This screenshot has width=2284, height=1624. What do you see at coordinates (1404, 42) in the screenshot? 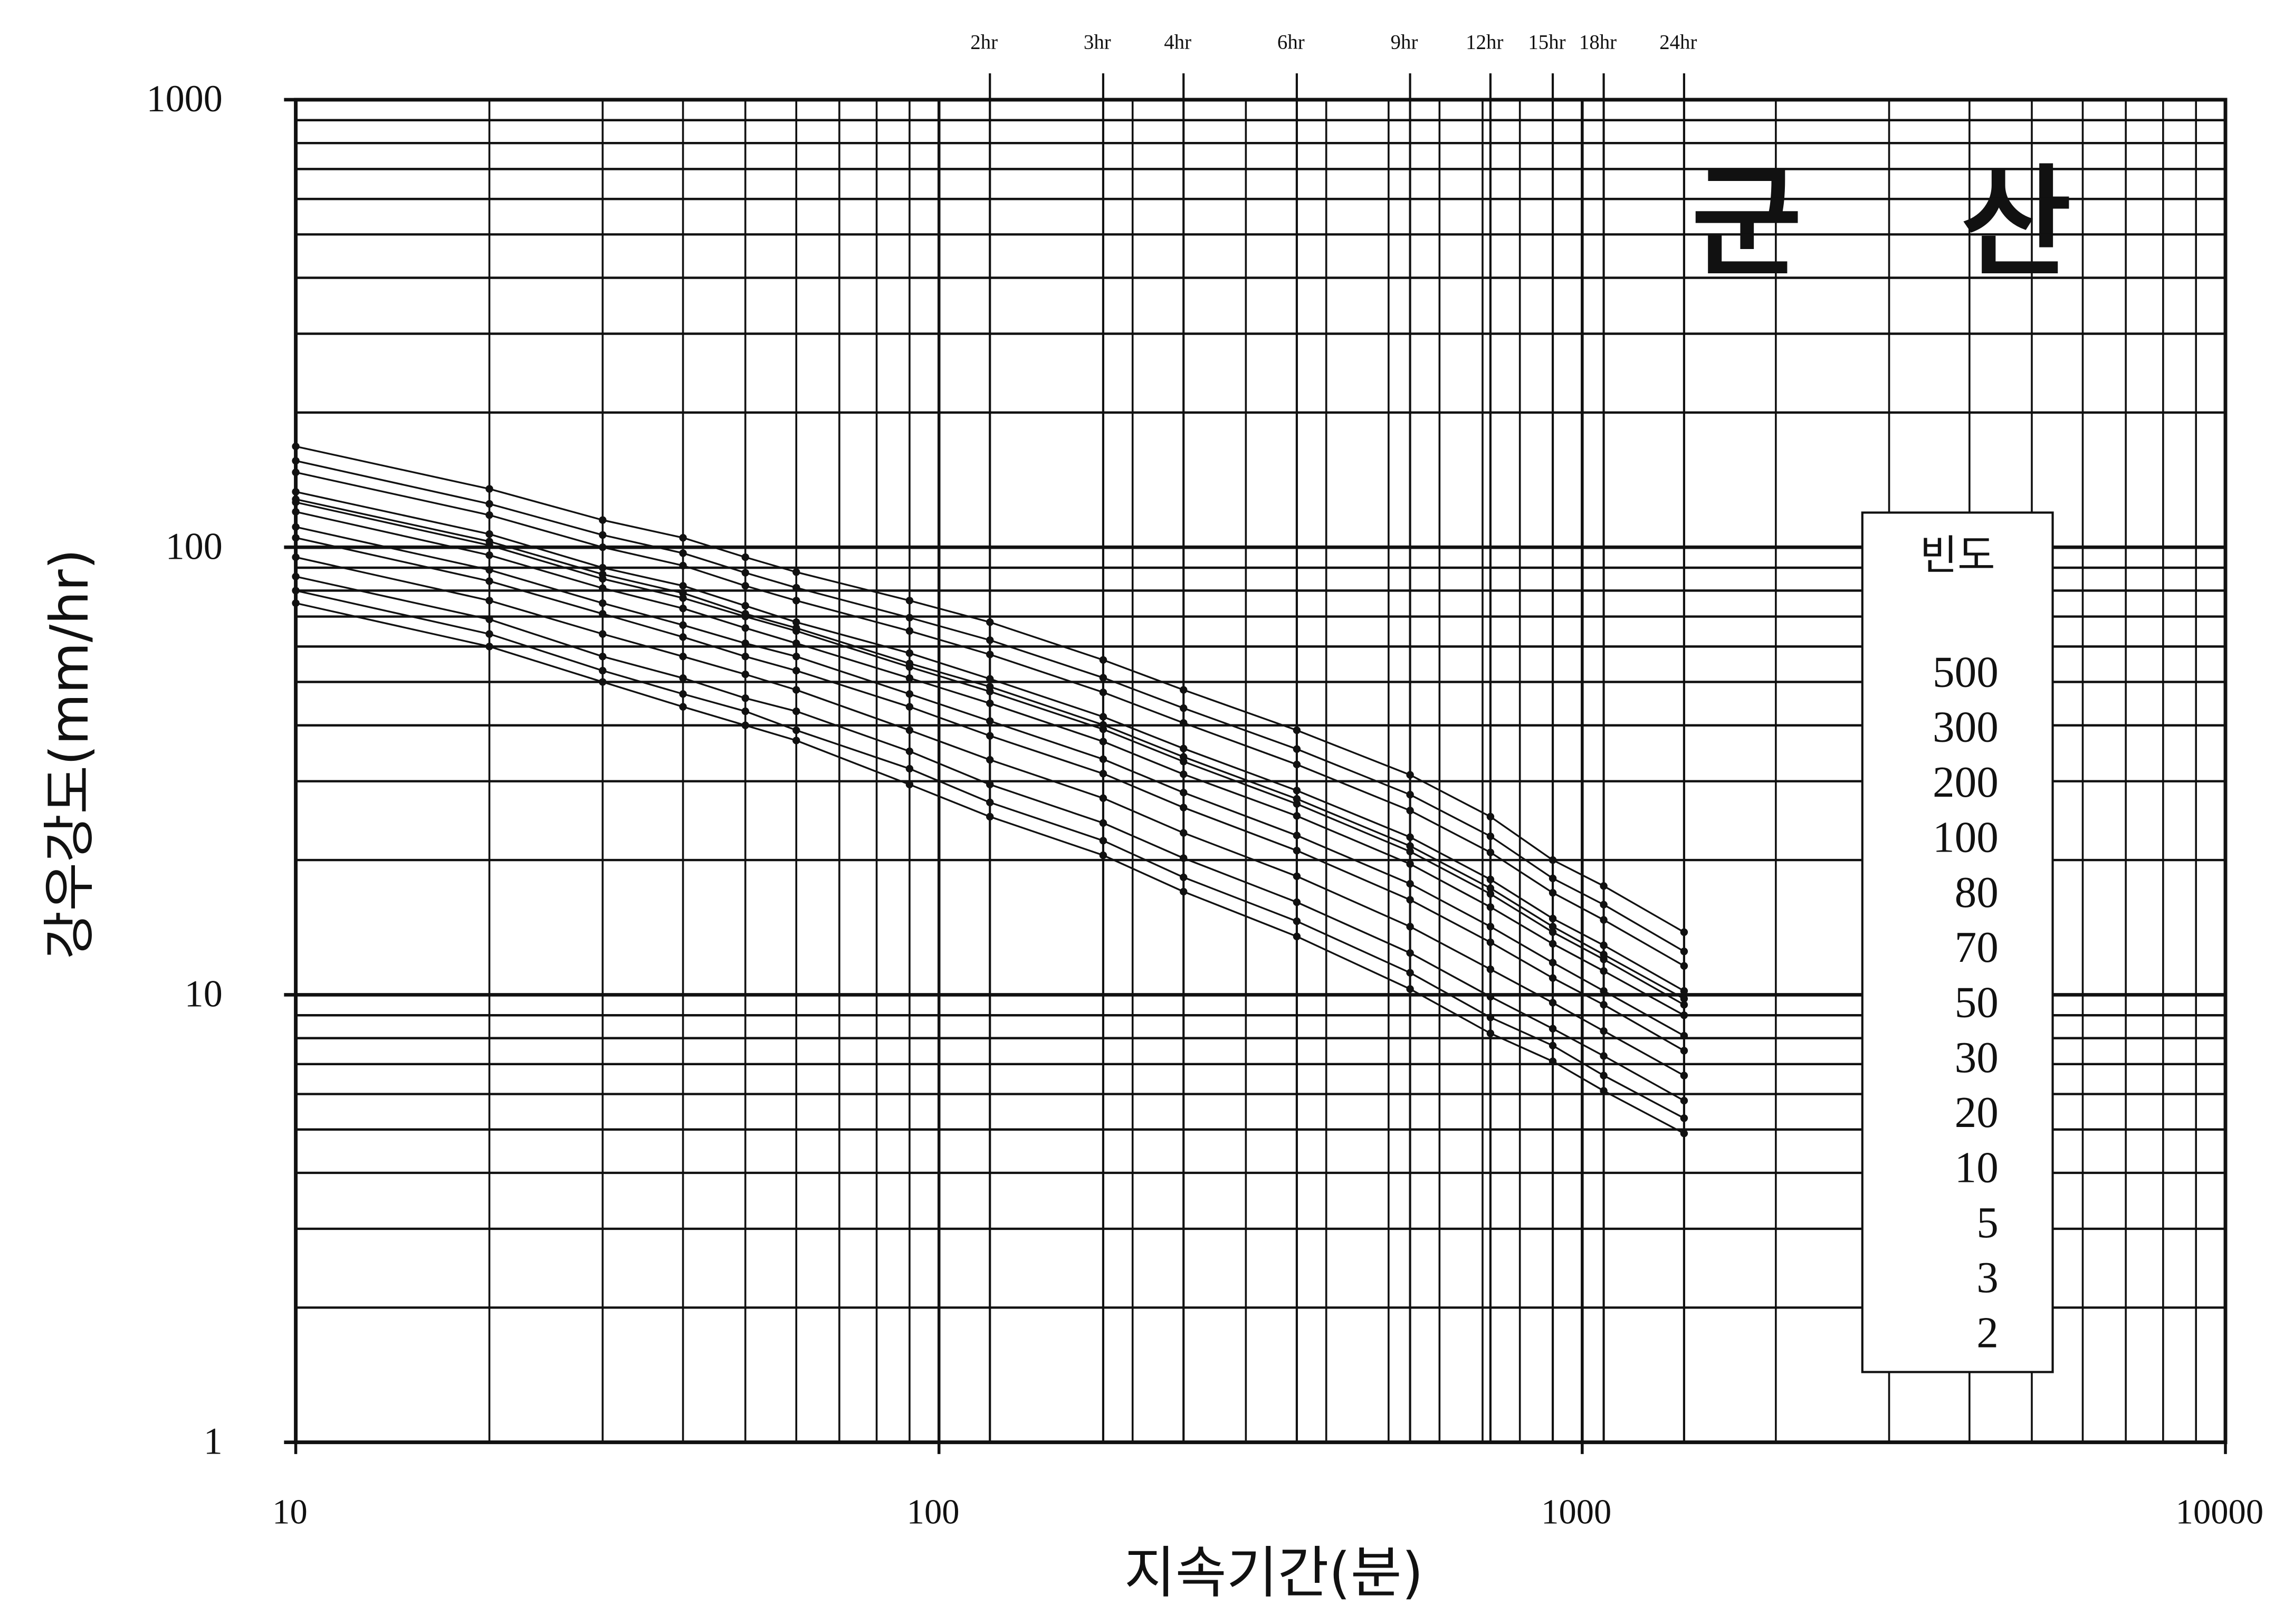
I see `top-tick-label: 9hr` at bounding box center [1404, 42].